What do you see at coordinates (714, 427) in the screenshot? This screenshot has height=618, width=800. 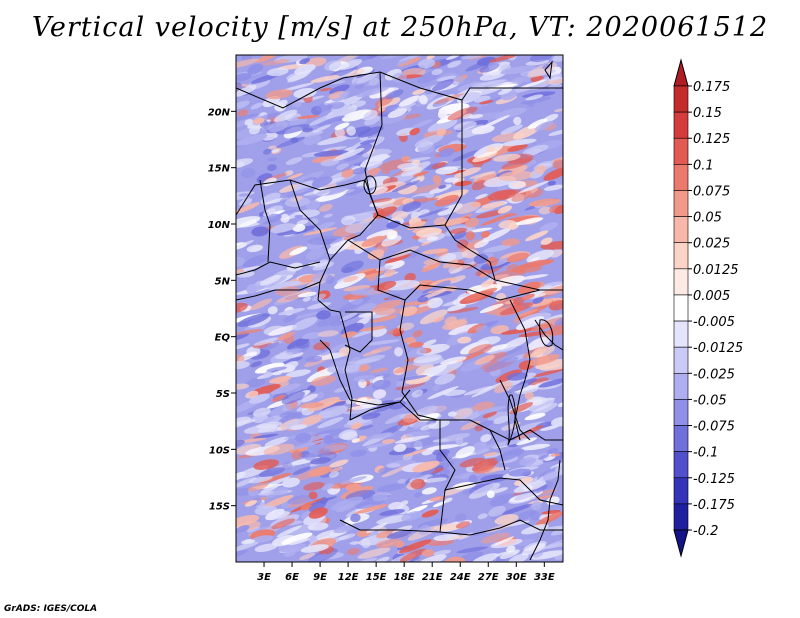 I see `colorbar-label: -0.075` at bounding box center [714, 427].